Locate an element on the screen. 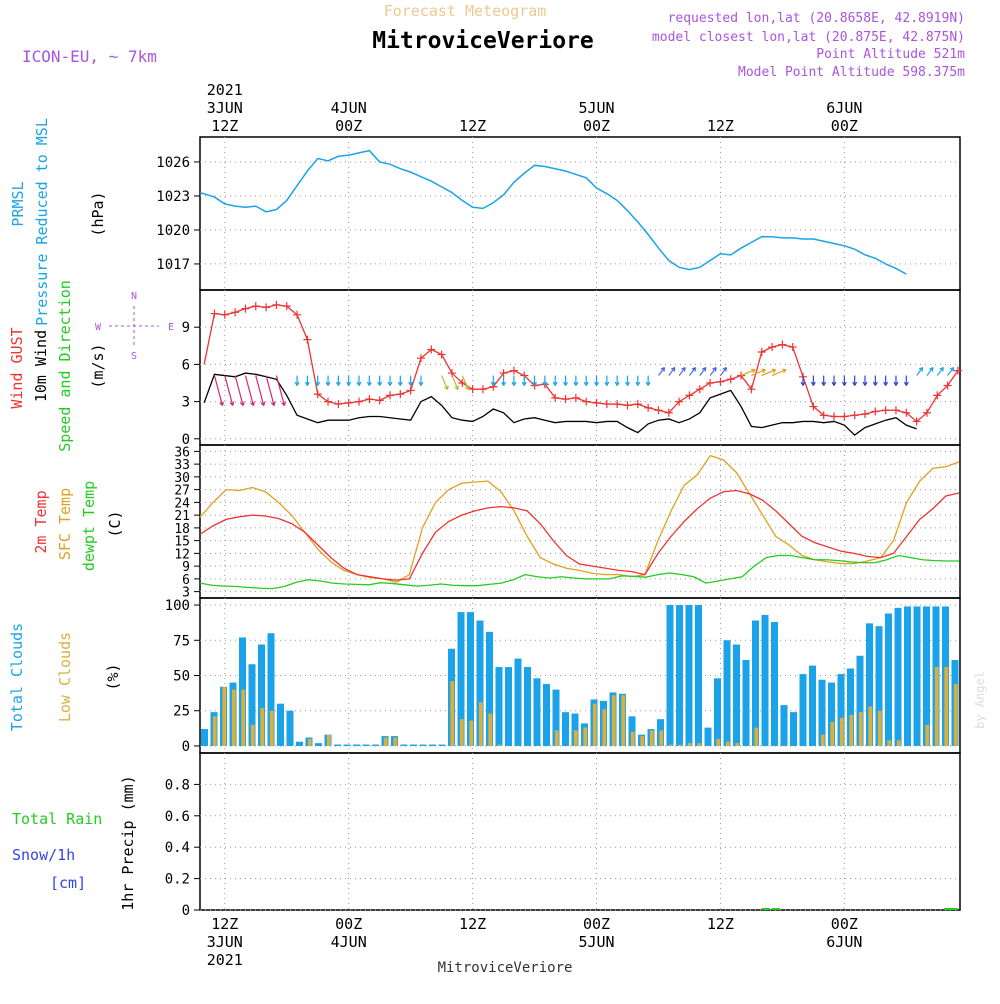 The height and width of the screenshot is (1004, 1000). ytick-label-precip-3: 0.6 is located at coordinates (177, 817).